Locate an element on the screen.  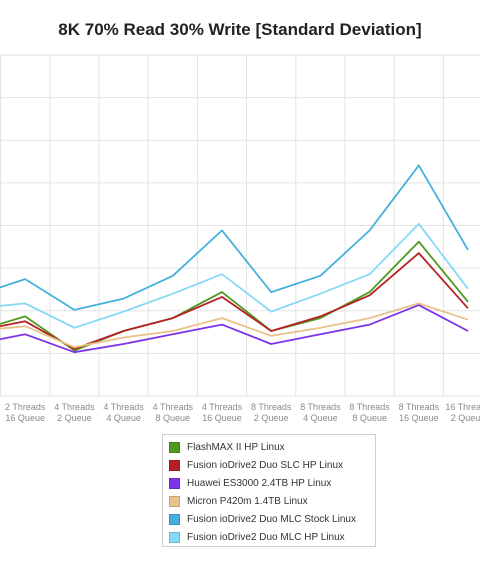
legend-label: Fusion ioDrive2 Duo SLC HP Linux is located at coordinates (265, 465).